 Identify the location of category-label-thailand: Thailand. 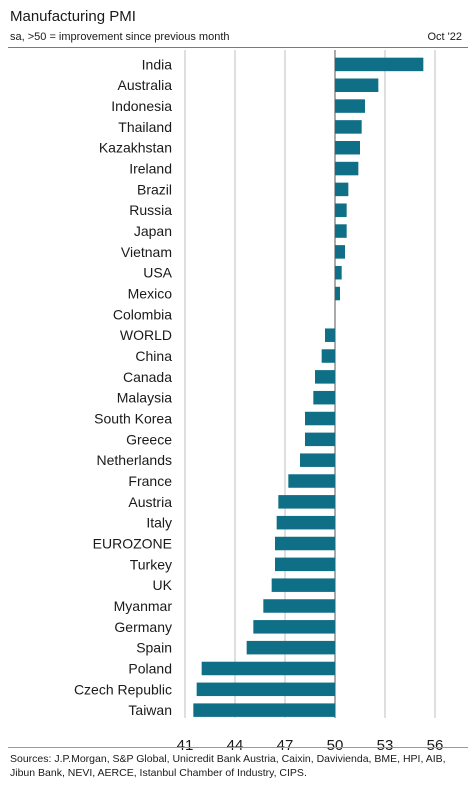
(145, 127).